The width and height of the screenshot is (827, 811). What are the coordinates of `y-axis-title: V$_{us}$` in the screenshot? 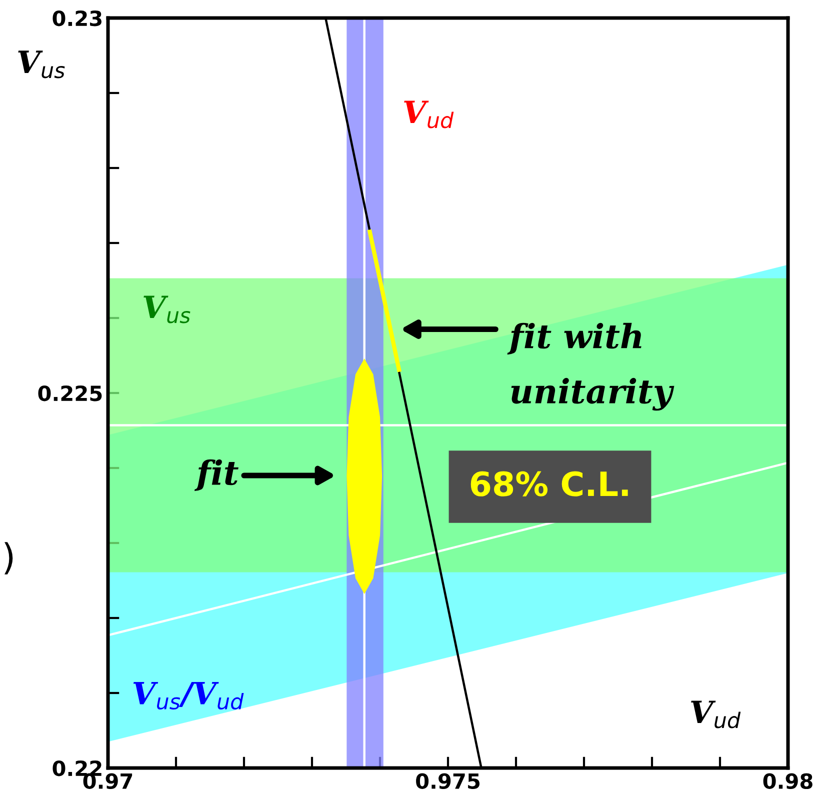 It's located at (41, 64).